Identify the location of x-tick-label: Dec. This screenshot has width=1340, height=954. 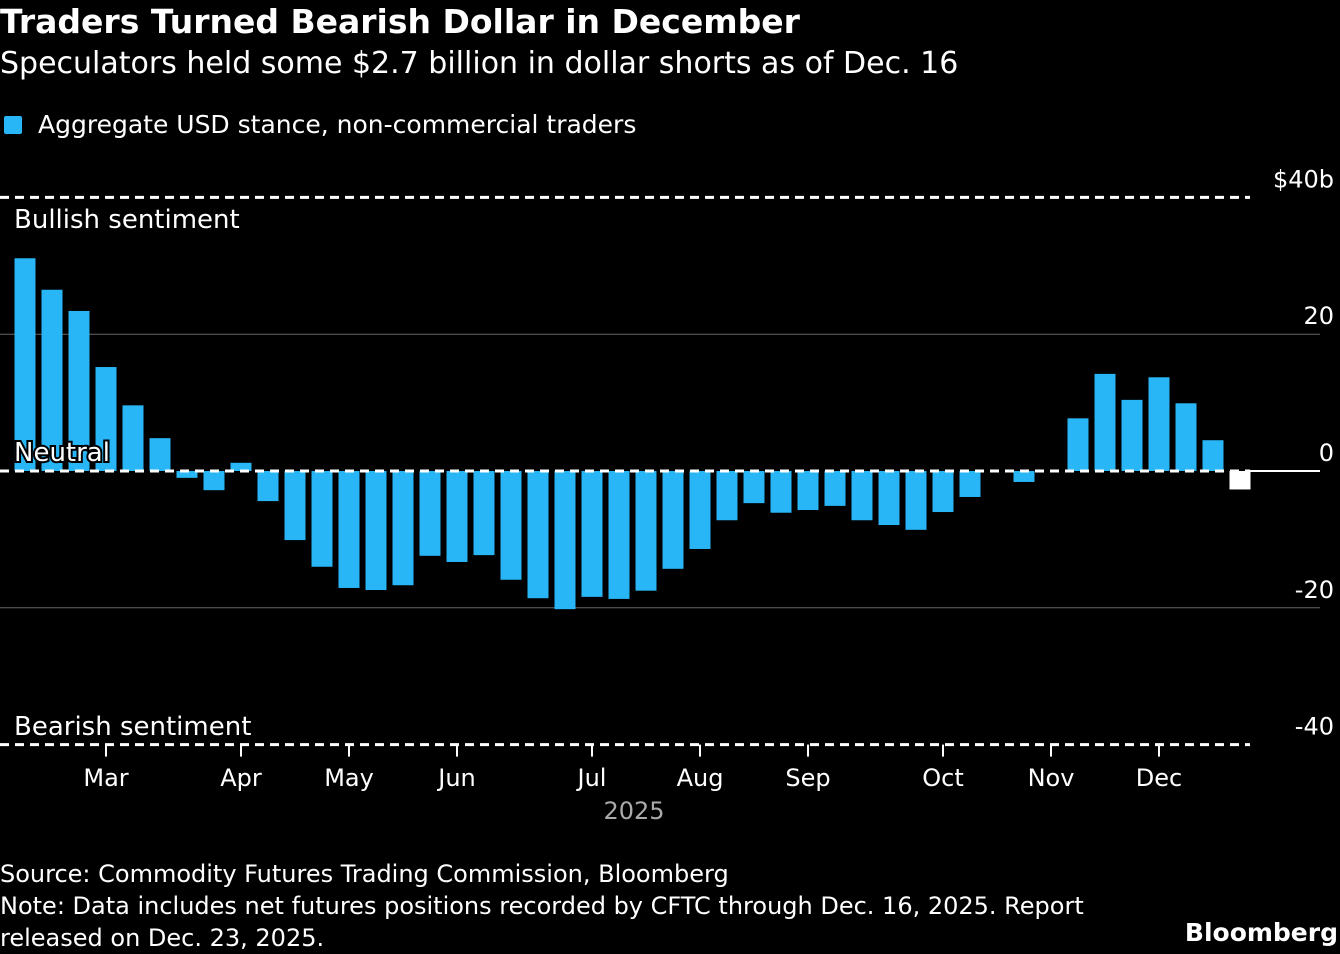
(1159, 778).